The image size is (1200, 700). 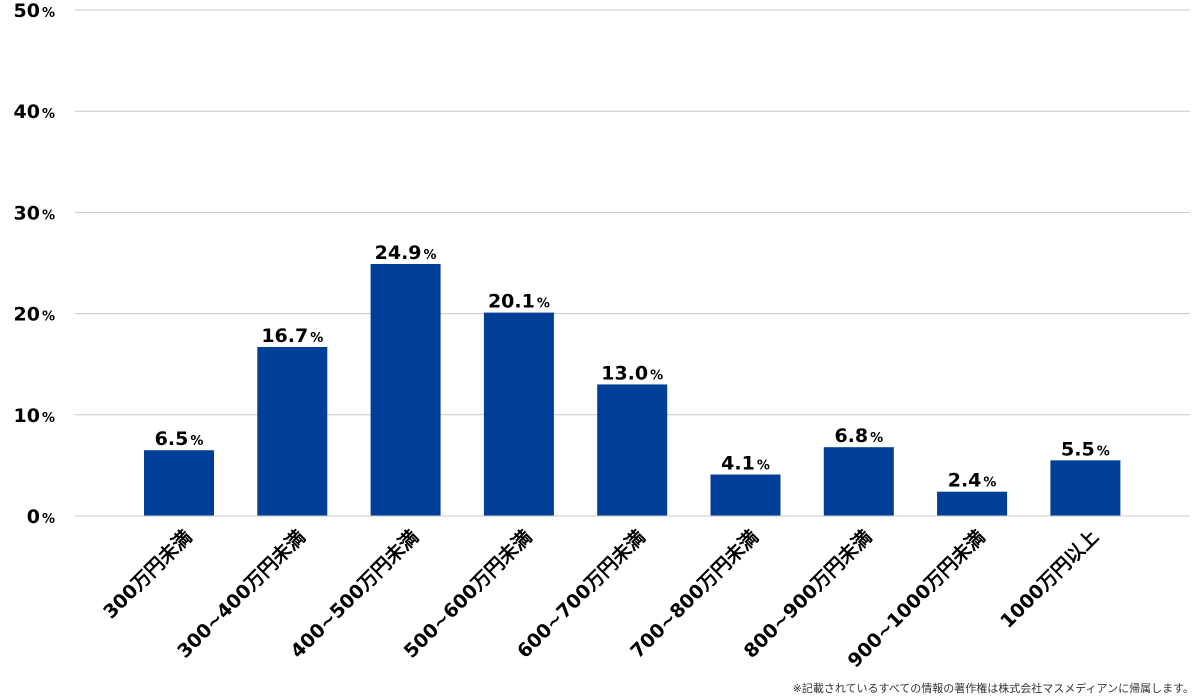 I want to click on data-label: 4.1%, so click(x=745, y=464).